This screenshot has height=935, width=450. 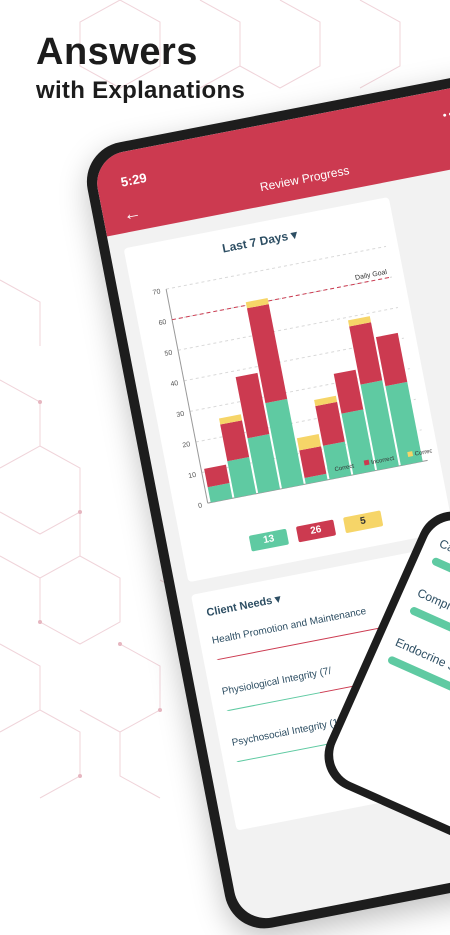 I want to click on y-tick-label: 20, so click(x=186, y=445).